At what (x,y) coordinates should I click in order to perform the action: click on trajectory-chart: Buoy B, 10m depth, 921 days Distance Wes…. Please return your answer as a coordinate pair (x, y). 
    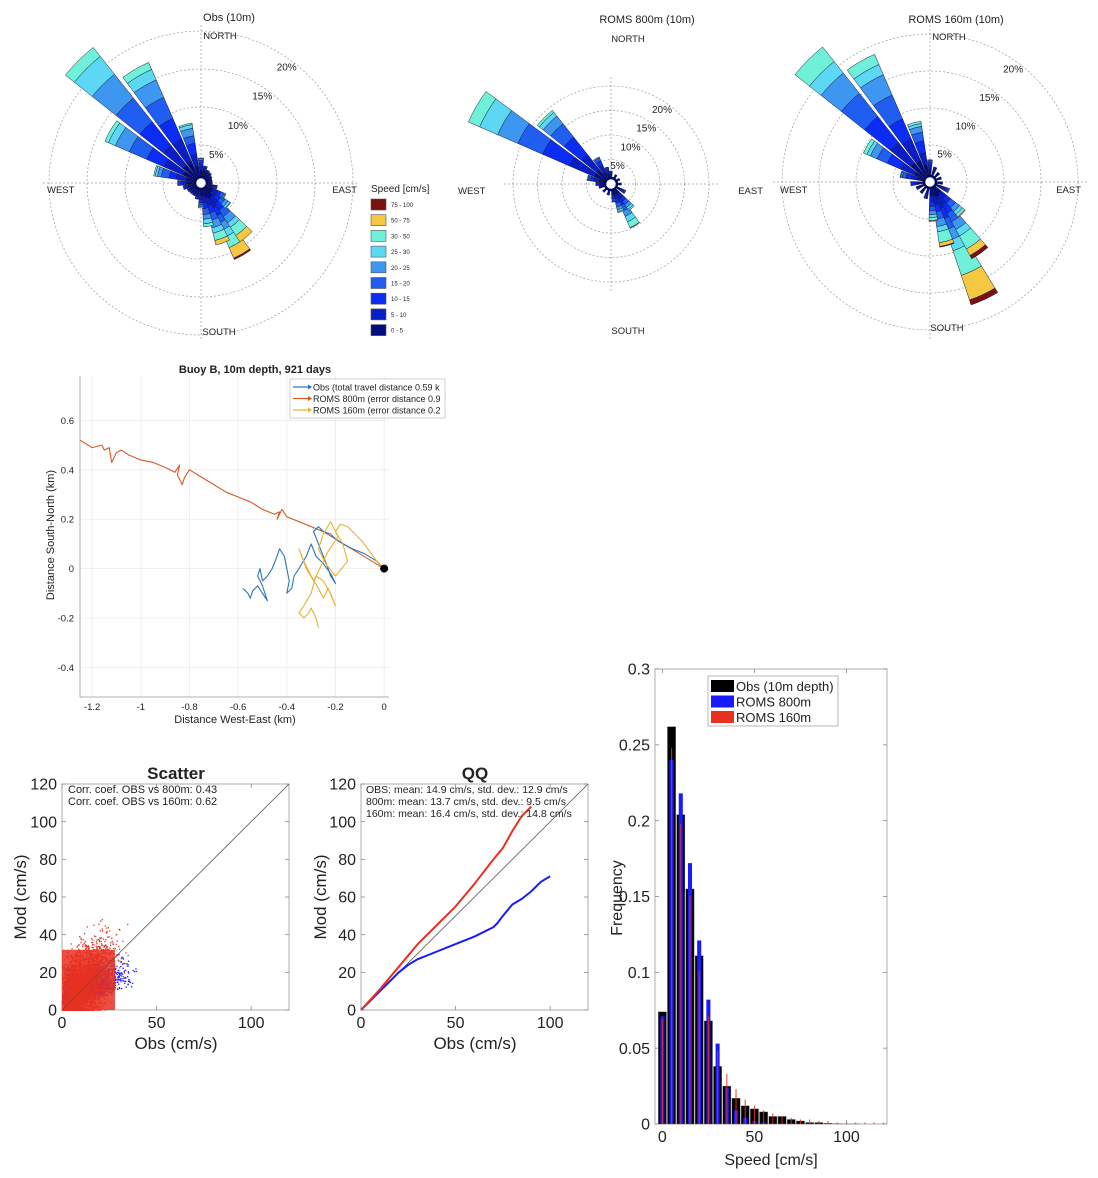
    Looking at the image, I should click on (245, 545).